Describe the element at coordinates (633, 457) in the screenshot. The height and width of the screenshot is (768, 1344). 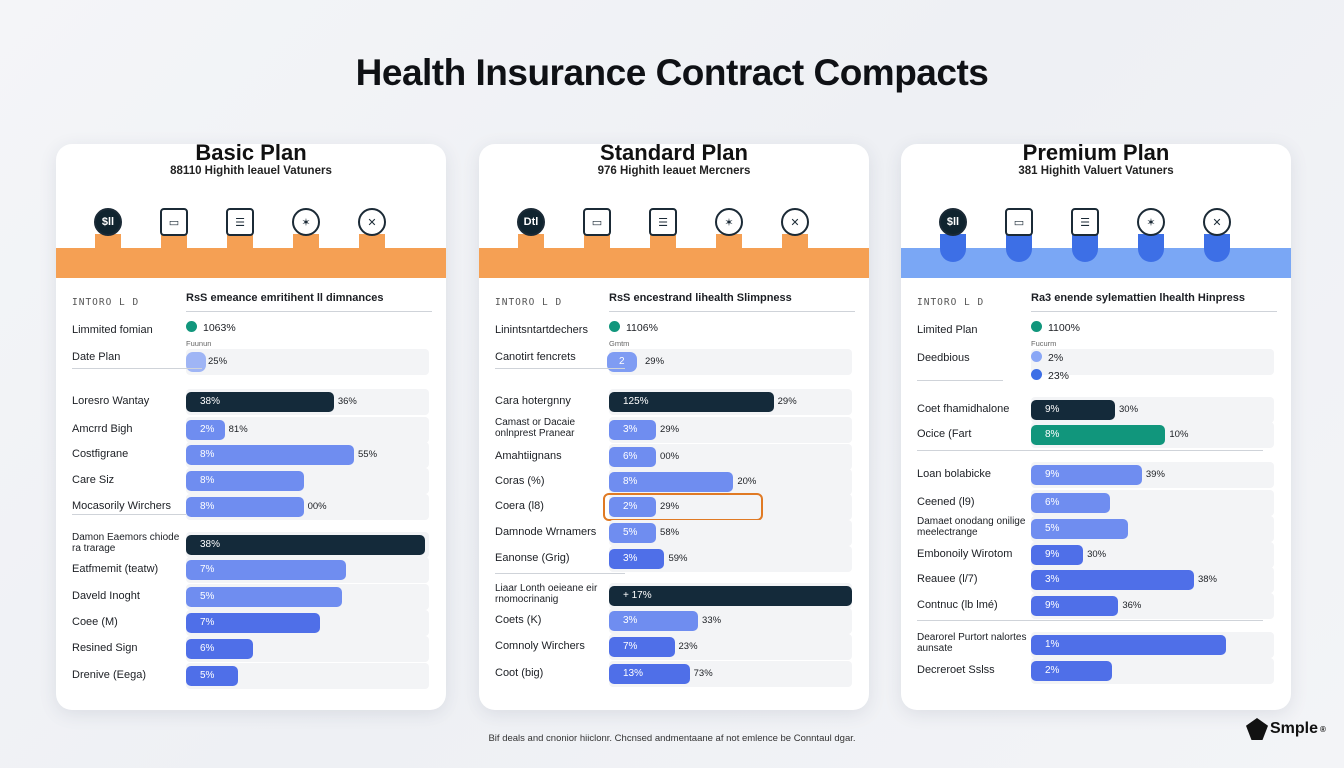
I see `bar: 6%` at that location.